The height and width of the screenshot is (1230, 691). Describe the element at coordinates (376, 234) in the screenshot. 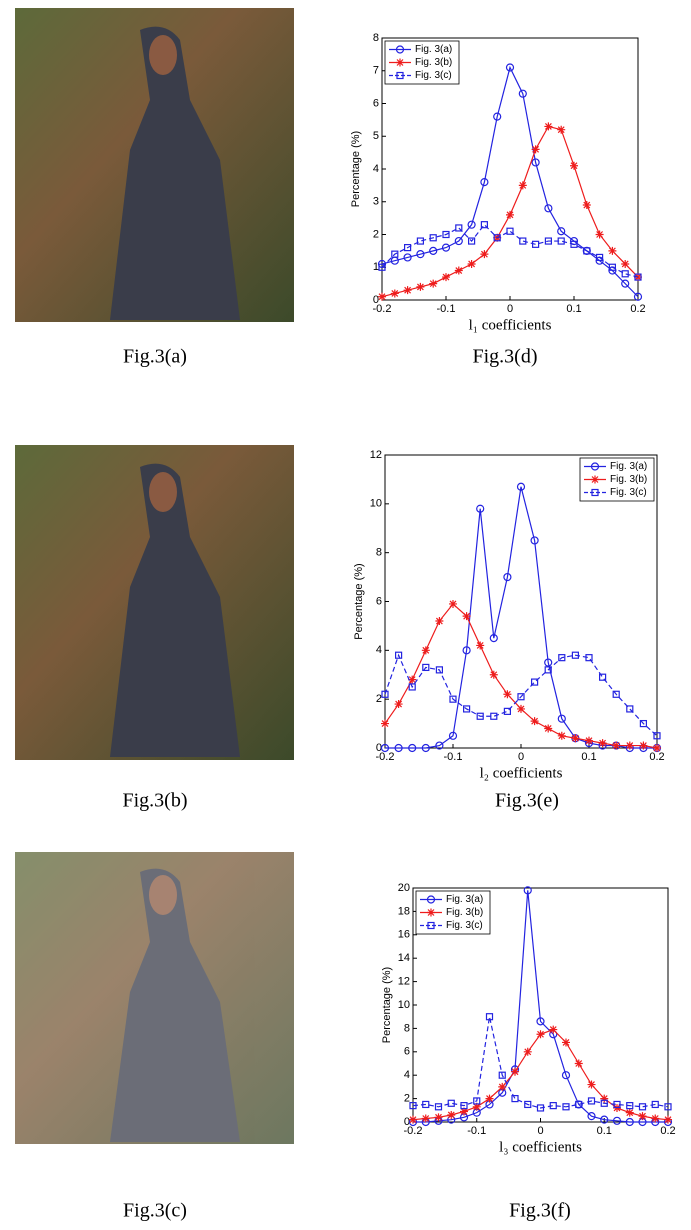

I see `y-tick-label: 2` at that location.